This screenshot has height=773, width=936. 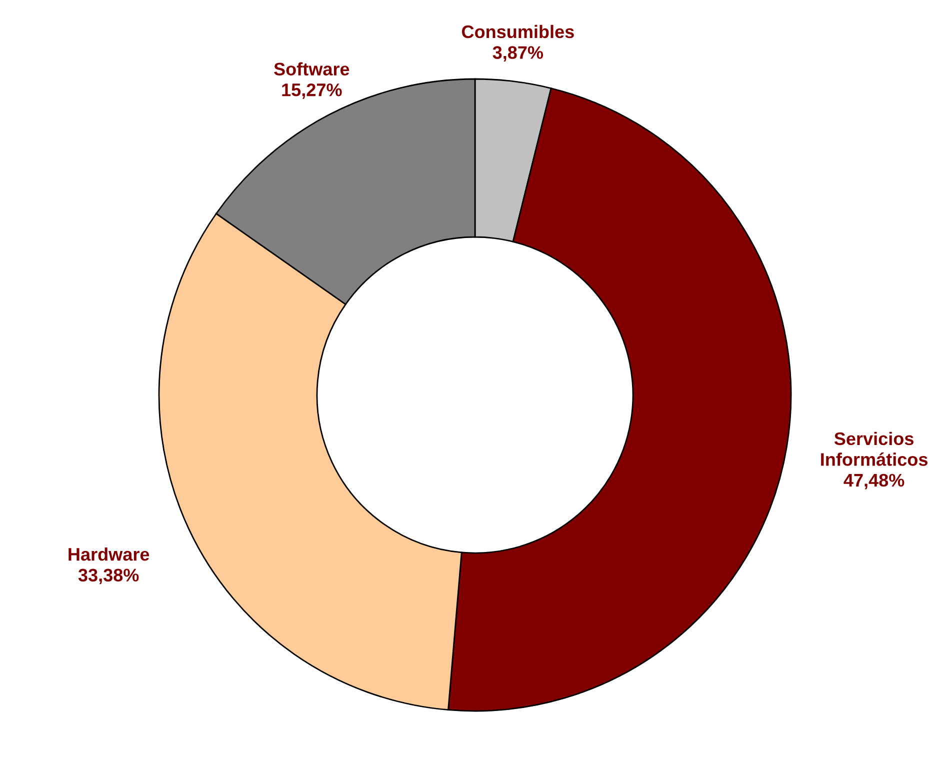 I want to click on data-label: 33,38%, so click(x=108, y=576).